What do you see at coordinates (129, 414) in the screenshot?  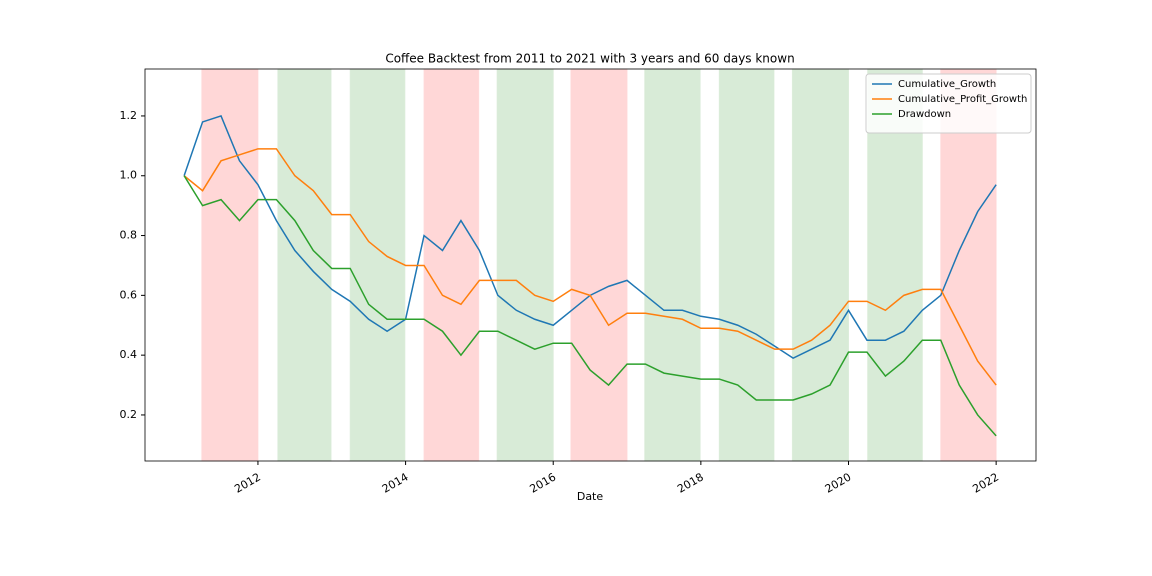 I see `y-tick-label: 0.2` at bounding box center [129, 414].